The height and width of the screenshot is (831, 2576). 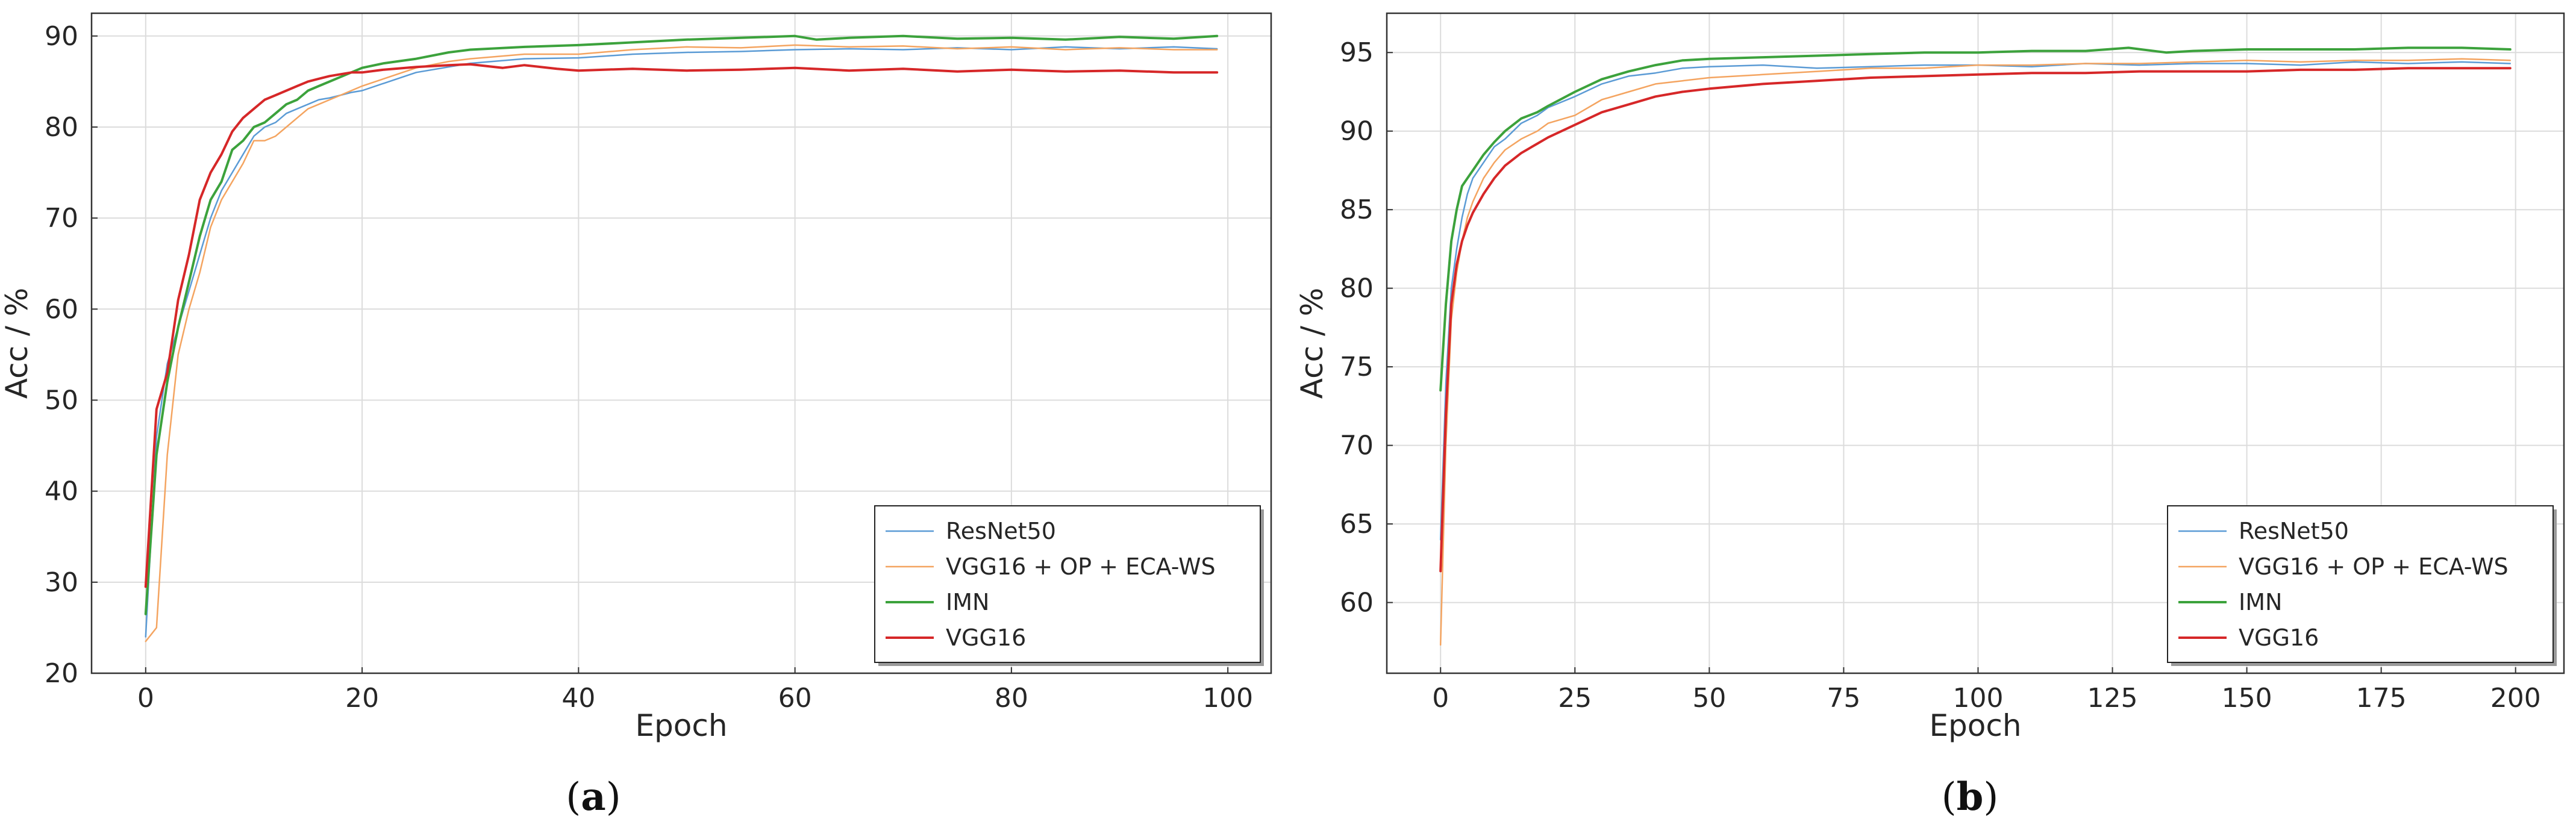 What do you see at coordinates (62, 491) in the screenshot?
I see `y-tick-label: 40` at bounding box center [62, 491].